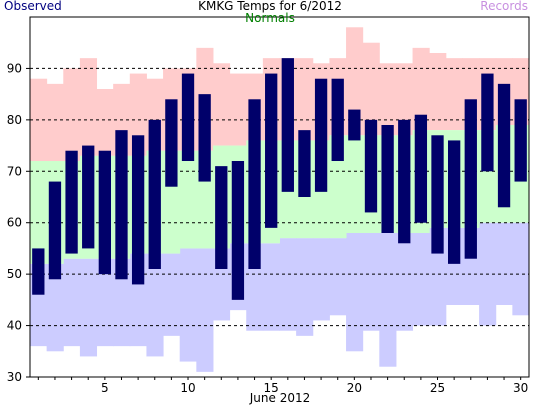  Describe the element at coordinates (354, 388) in the screenshot. I see `x-tick-label: 20` at that location.